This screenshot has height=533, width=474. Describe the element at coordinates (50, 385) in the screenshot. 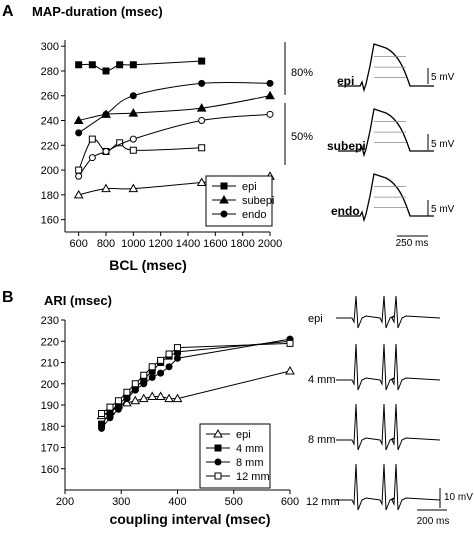

I see `y-tick-label: 200` at that location.